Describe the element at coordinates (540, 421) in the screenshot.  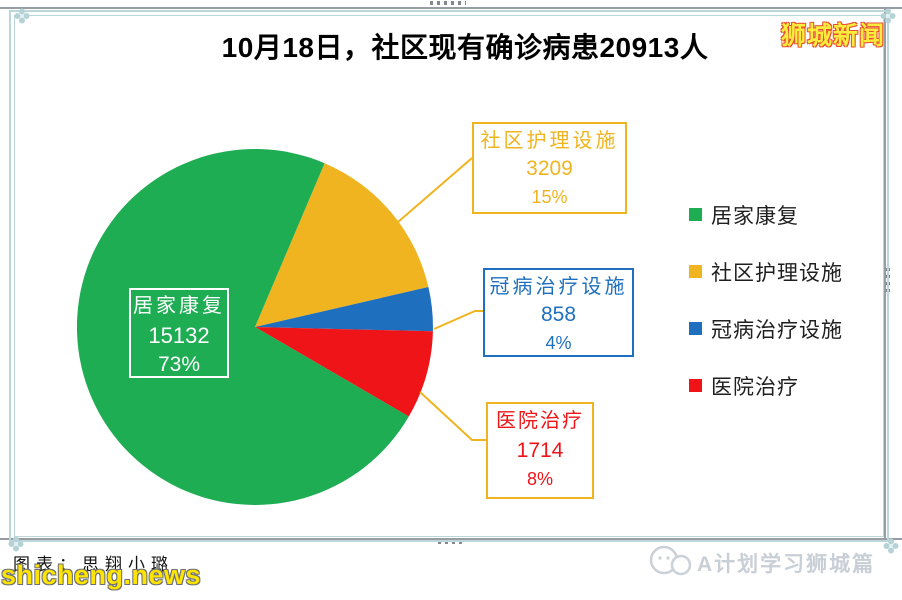
I see `slice-label: 医院治疗` at that location.